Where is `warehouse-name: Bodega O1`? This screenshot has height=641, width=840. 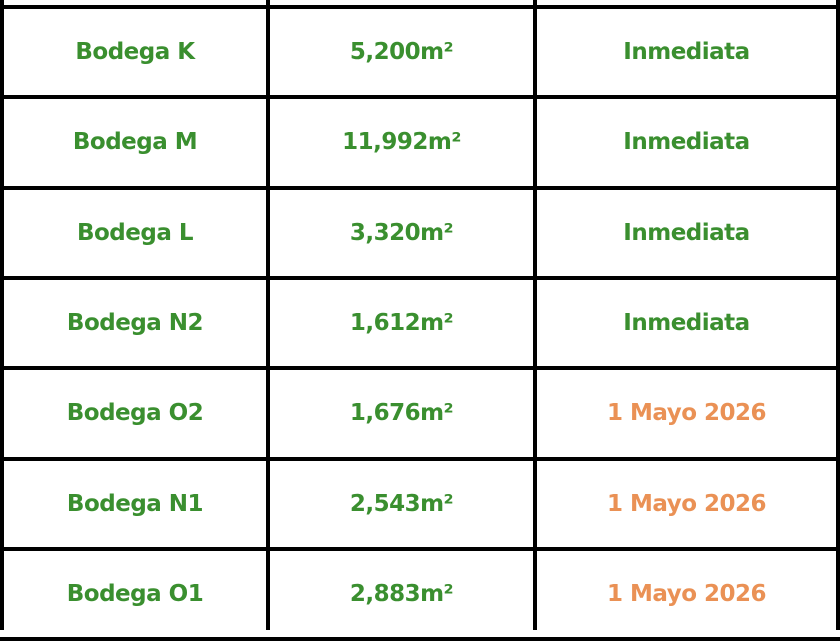
warehouse-name: Bodega O1 is located at coordinates (135, 593).